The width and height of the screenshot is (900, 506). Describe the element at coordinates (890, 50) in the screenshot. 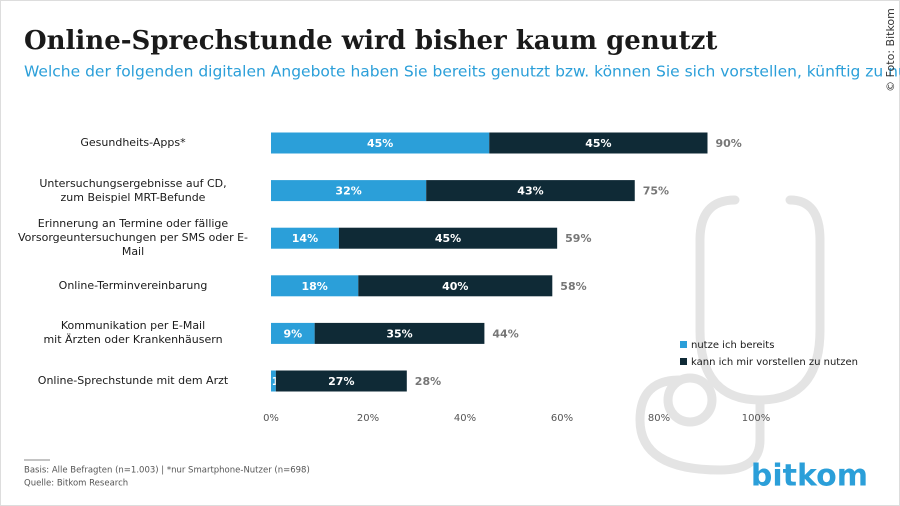

I see `credit: © Foto: Bitkom` at that location.